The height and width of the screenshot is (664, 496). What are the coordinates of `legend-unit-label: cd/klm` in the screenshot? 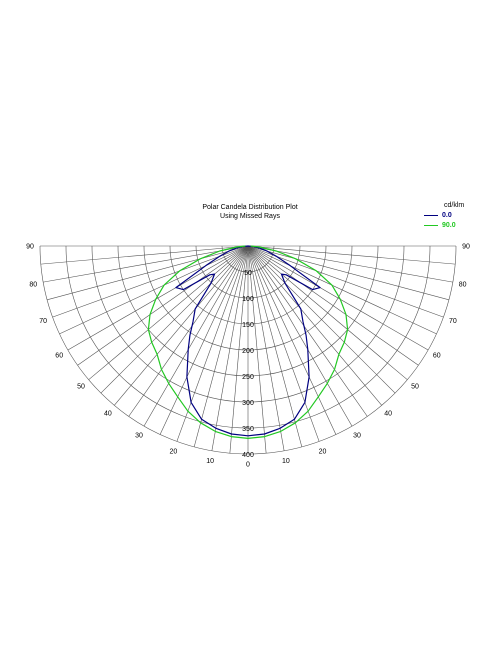 It's located at (454, 205).